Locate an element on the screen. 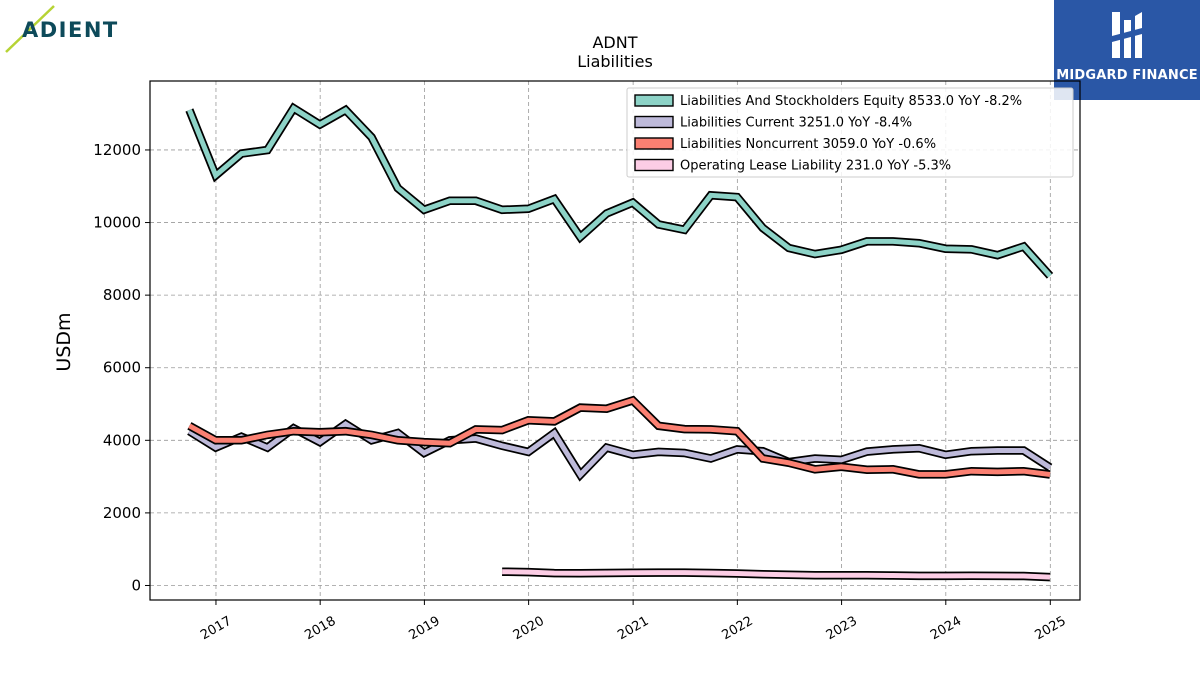  x-tick-label: 2019 is located at coordinates (425, 629).